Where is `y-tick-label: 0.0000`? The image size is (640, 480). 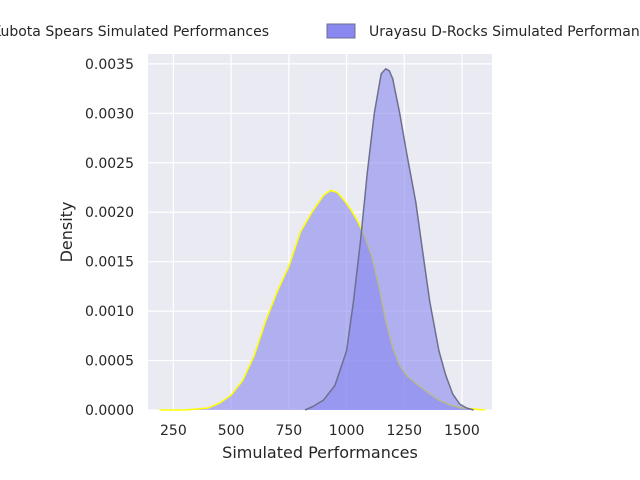 y-tick-label: 0.0000 is located at coordinates (109, 411).